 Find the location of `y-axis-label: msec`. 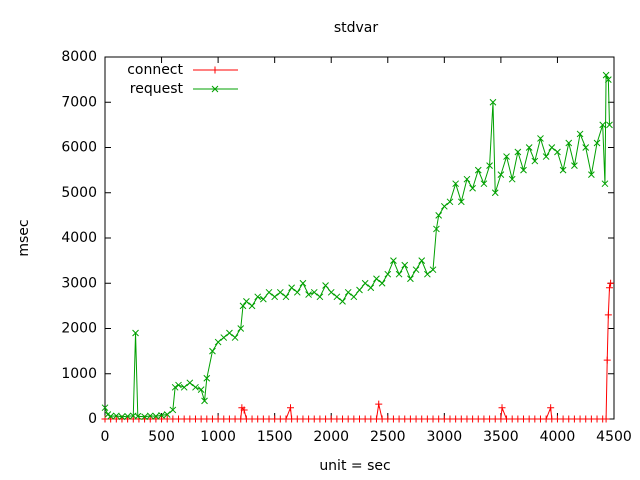

y-axis-label: msec is located at coordinates (24, 237).